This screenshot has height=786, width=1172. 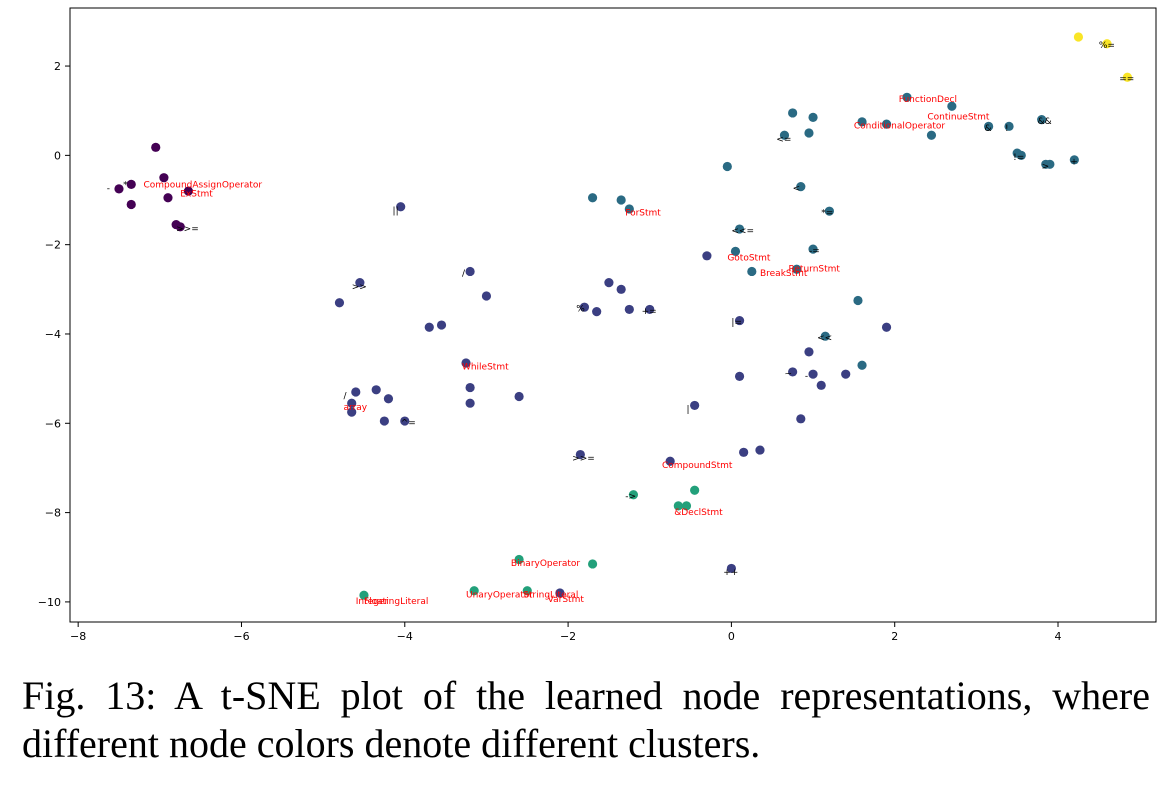 I want to click on point-label: CompoundStmt, so click(x=697, y=466).